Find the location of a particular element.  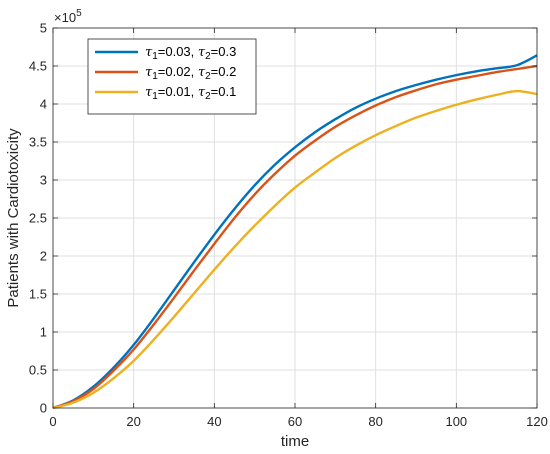

y-tick-label: 5 is located at coordinates (43, 28).